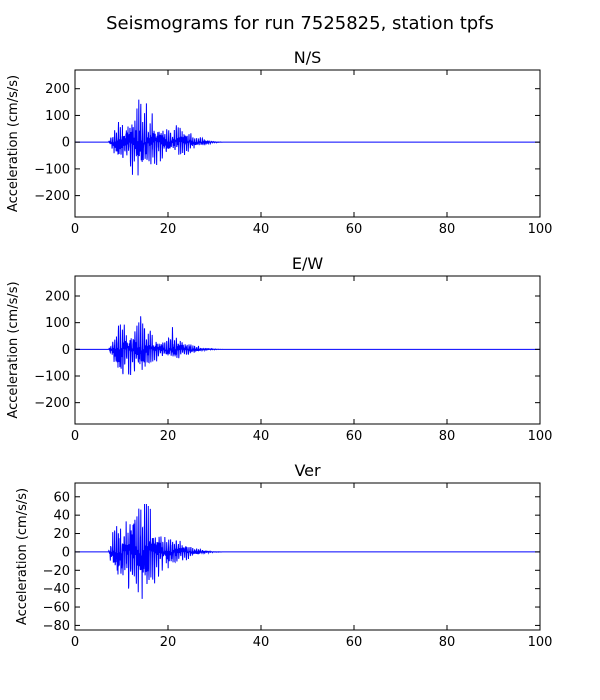 Image resolution: width=600 pixels, height=700 pixels. What do you see at coordinates (61, 534) in the screenshot?
I see `y-tick-label: 20` at bounding box center [61, 534].